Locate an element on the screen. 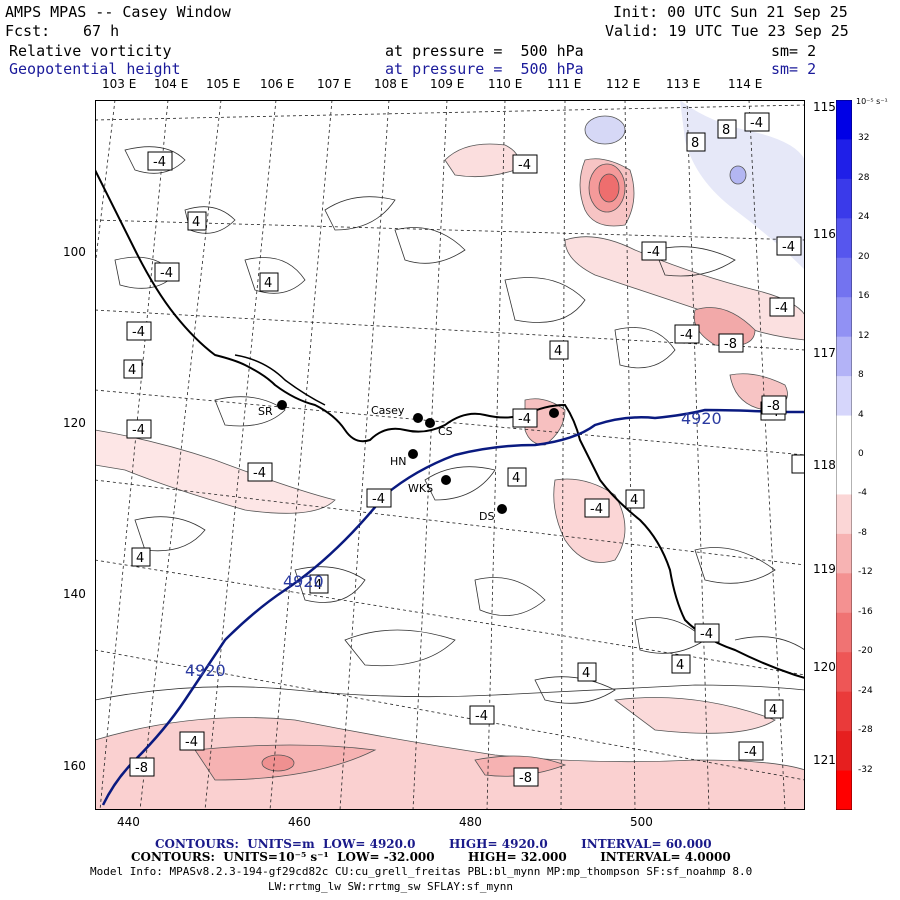 Image resolution: width=900 pixels, height=900 pixels. x-tick: 480 is located at coordinates (470, 822).